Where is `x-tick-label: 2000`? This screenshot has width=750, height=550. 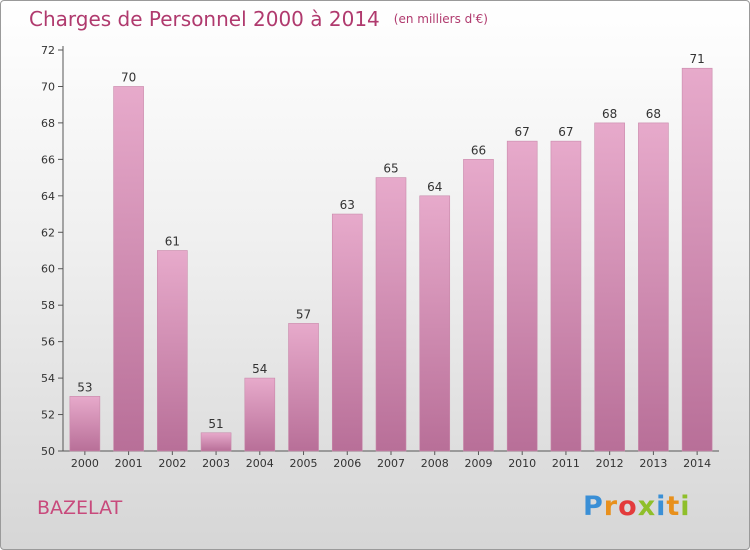 x-tick-label: 2000 is located at coordinates (85, 463).